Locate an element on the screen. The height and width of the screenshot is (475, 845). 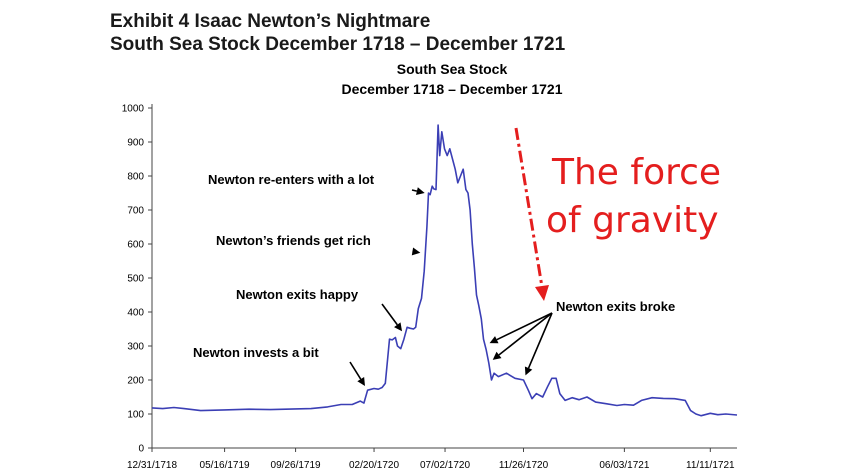
arrow-newton-exits-broke-3-shaft is located at coordinates (540, 340).